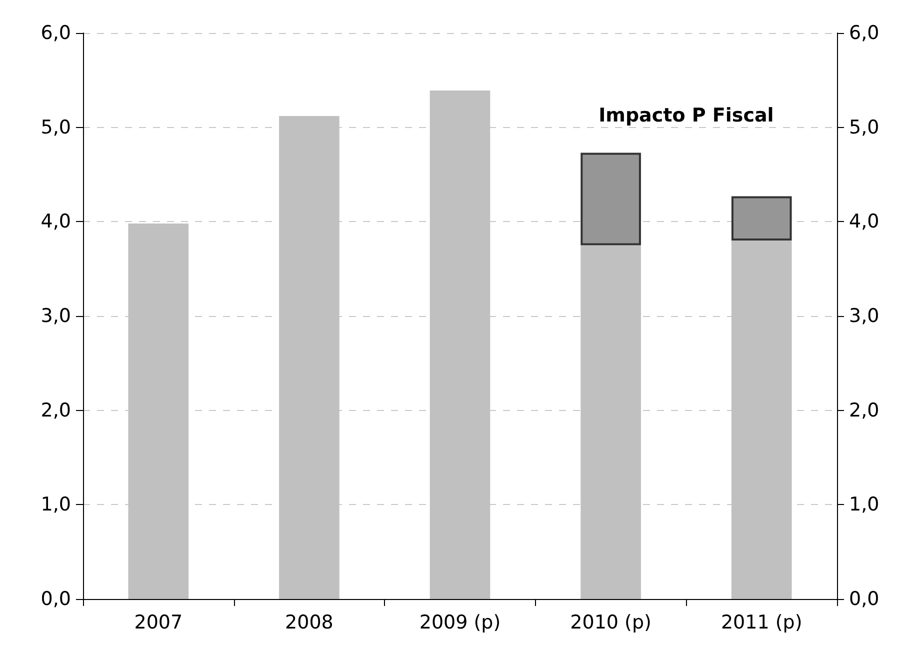 The image size is (913, 665). Describe the element at coordinates (864, 599) in the screenshot. I see `y2-tick-label: 0,0` at that location.